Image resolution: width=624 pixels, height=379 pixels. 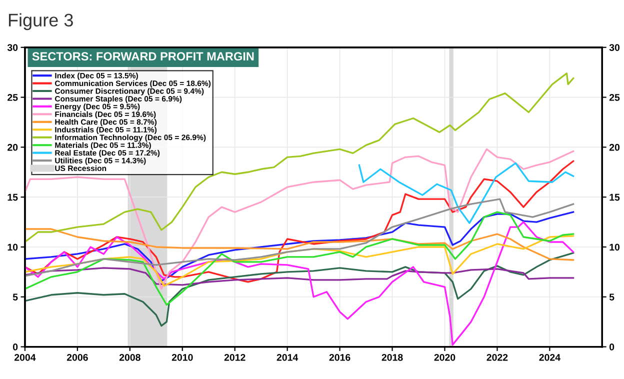 I want to click on x-tick-label: 2004, so click(x=25, y=357).